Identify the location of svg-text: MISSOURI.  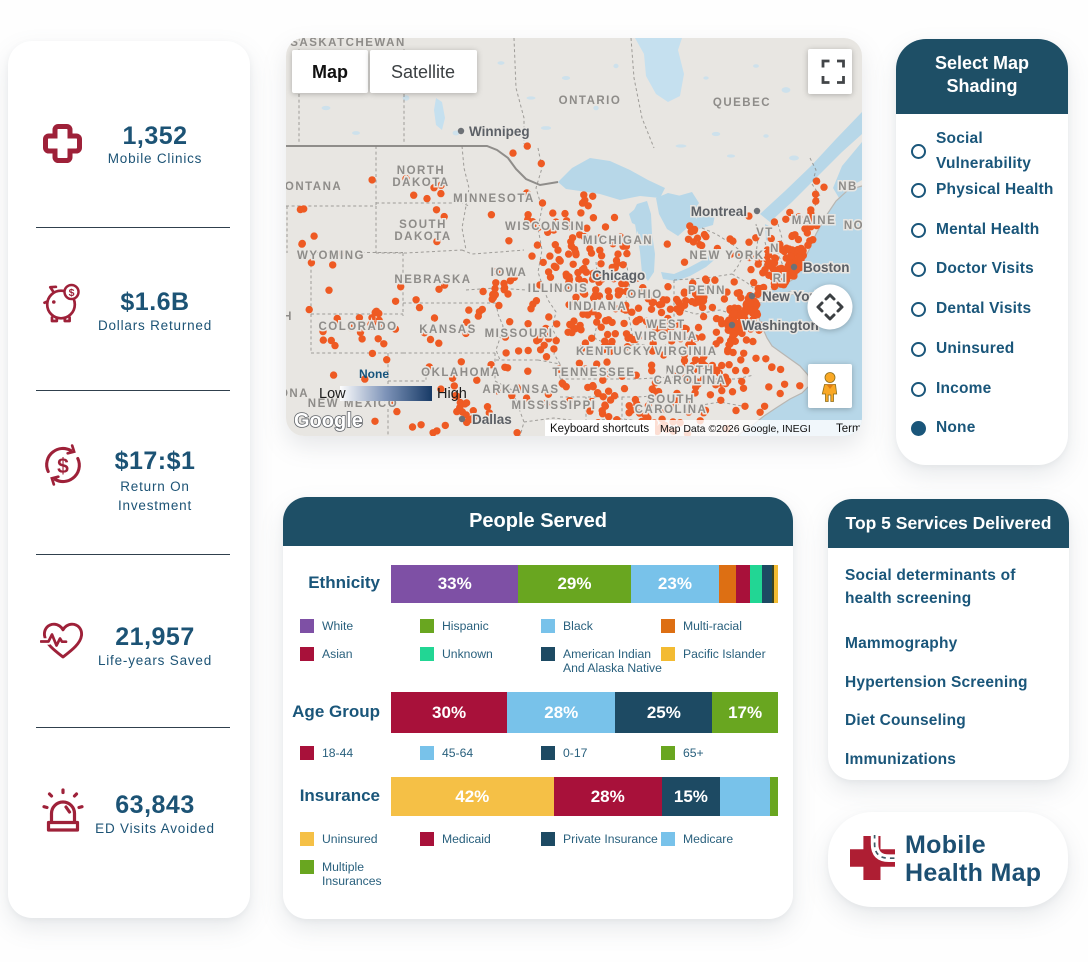
(519, 334).